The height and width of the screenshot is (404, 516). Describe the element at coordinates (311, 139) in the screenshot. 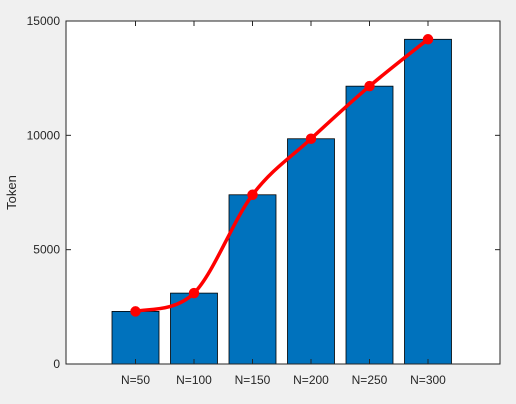

I see `line-marker-n200` at that location.